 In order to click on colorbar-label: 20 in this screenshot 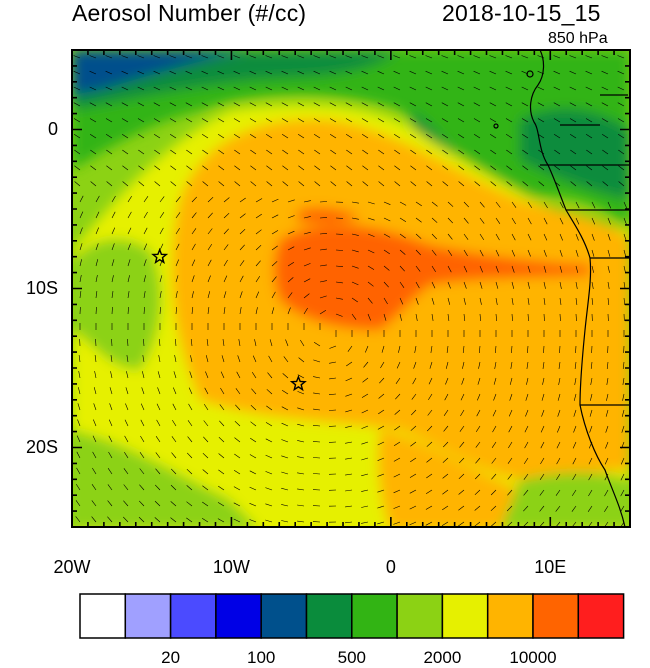, I will do `click(171, 657)`.